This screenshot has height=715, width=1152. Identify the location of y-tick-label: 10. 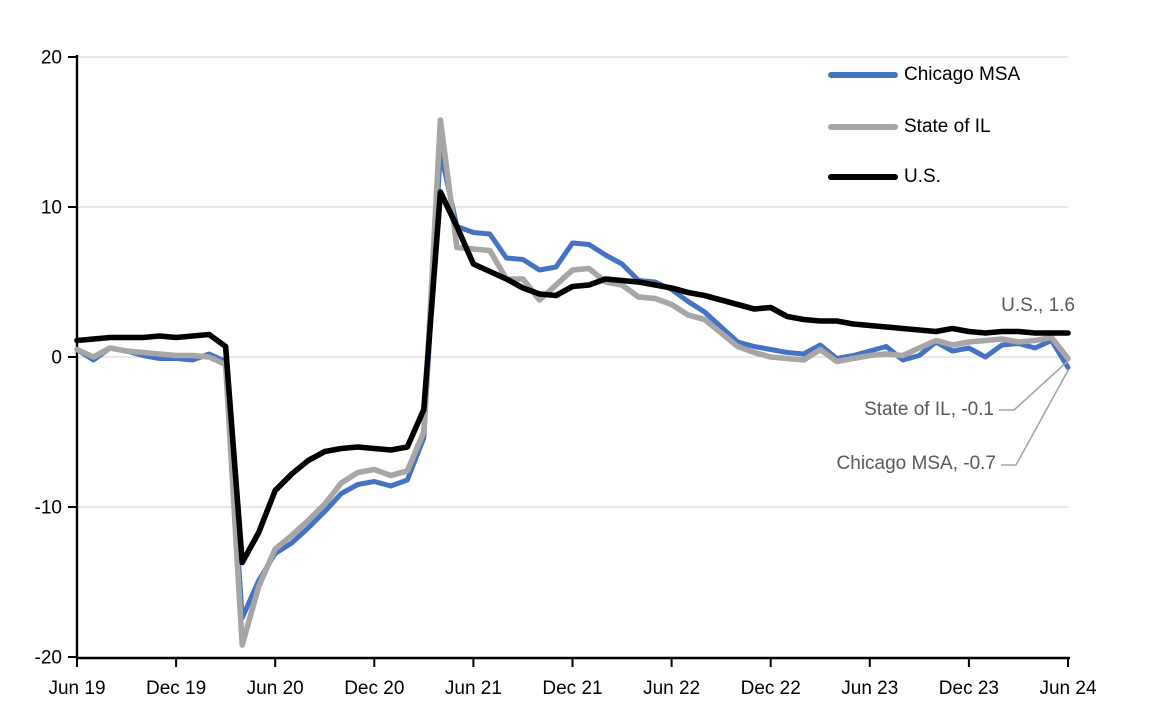
(51, 208).